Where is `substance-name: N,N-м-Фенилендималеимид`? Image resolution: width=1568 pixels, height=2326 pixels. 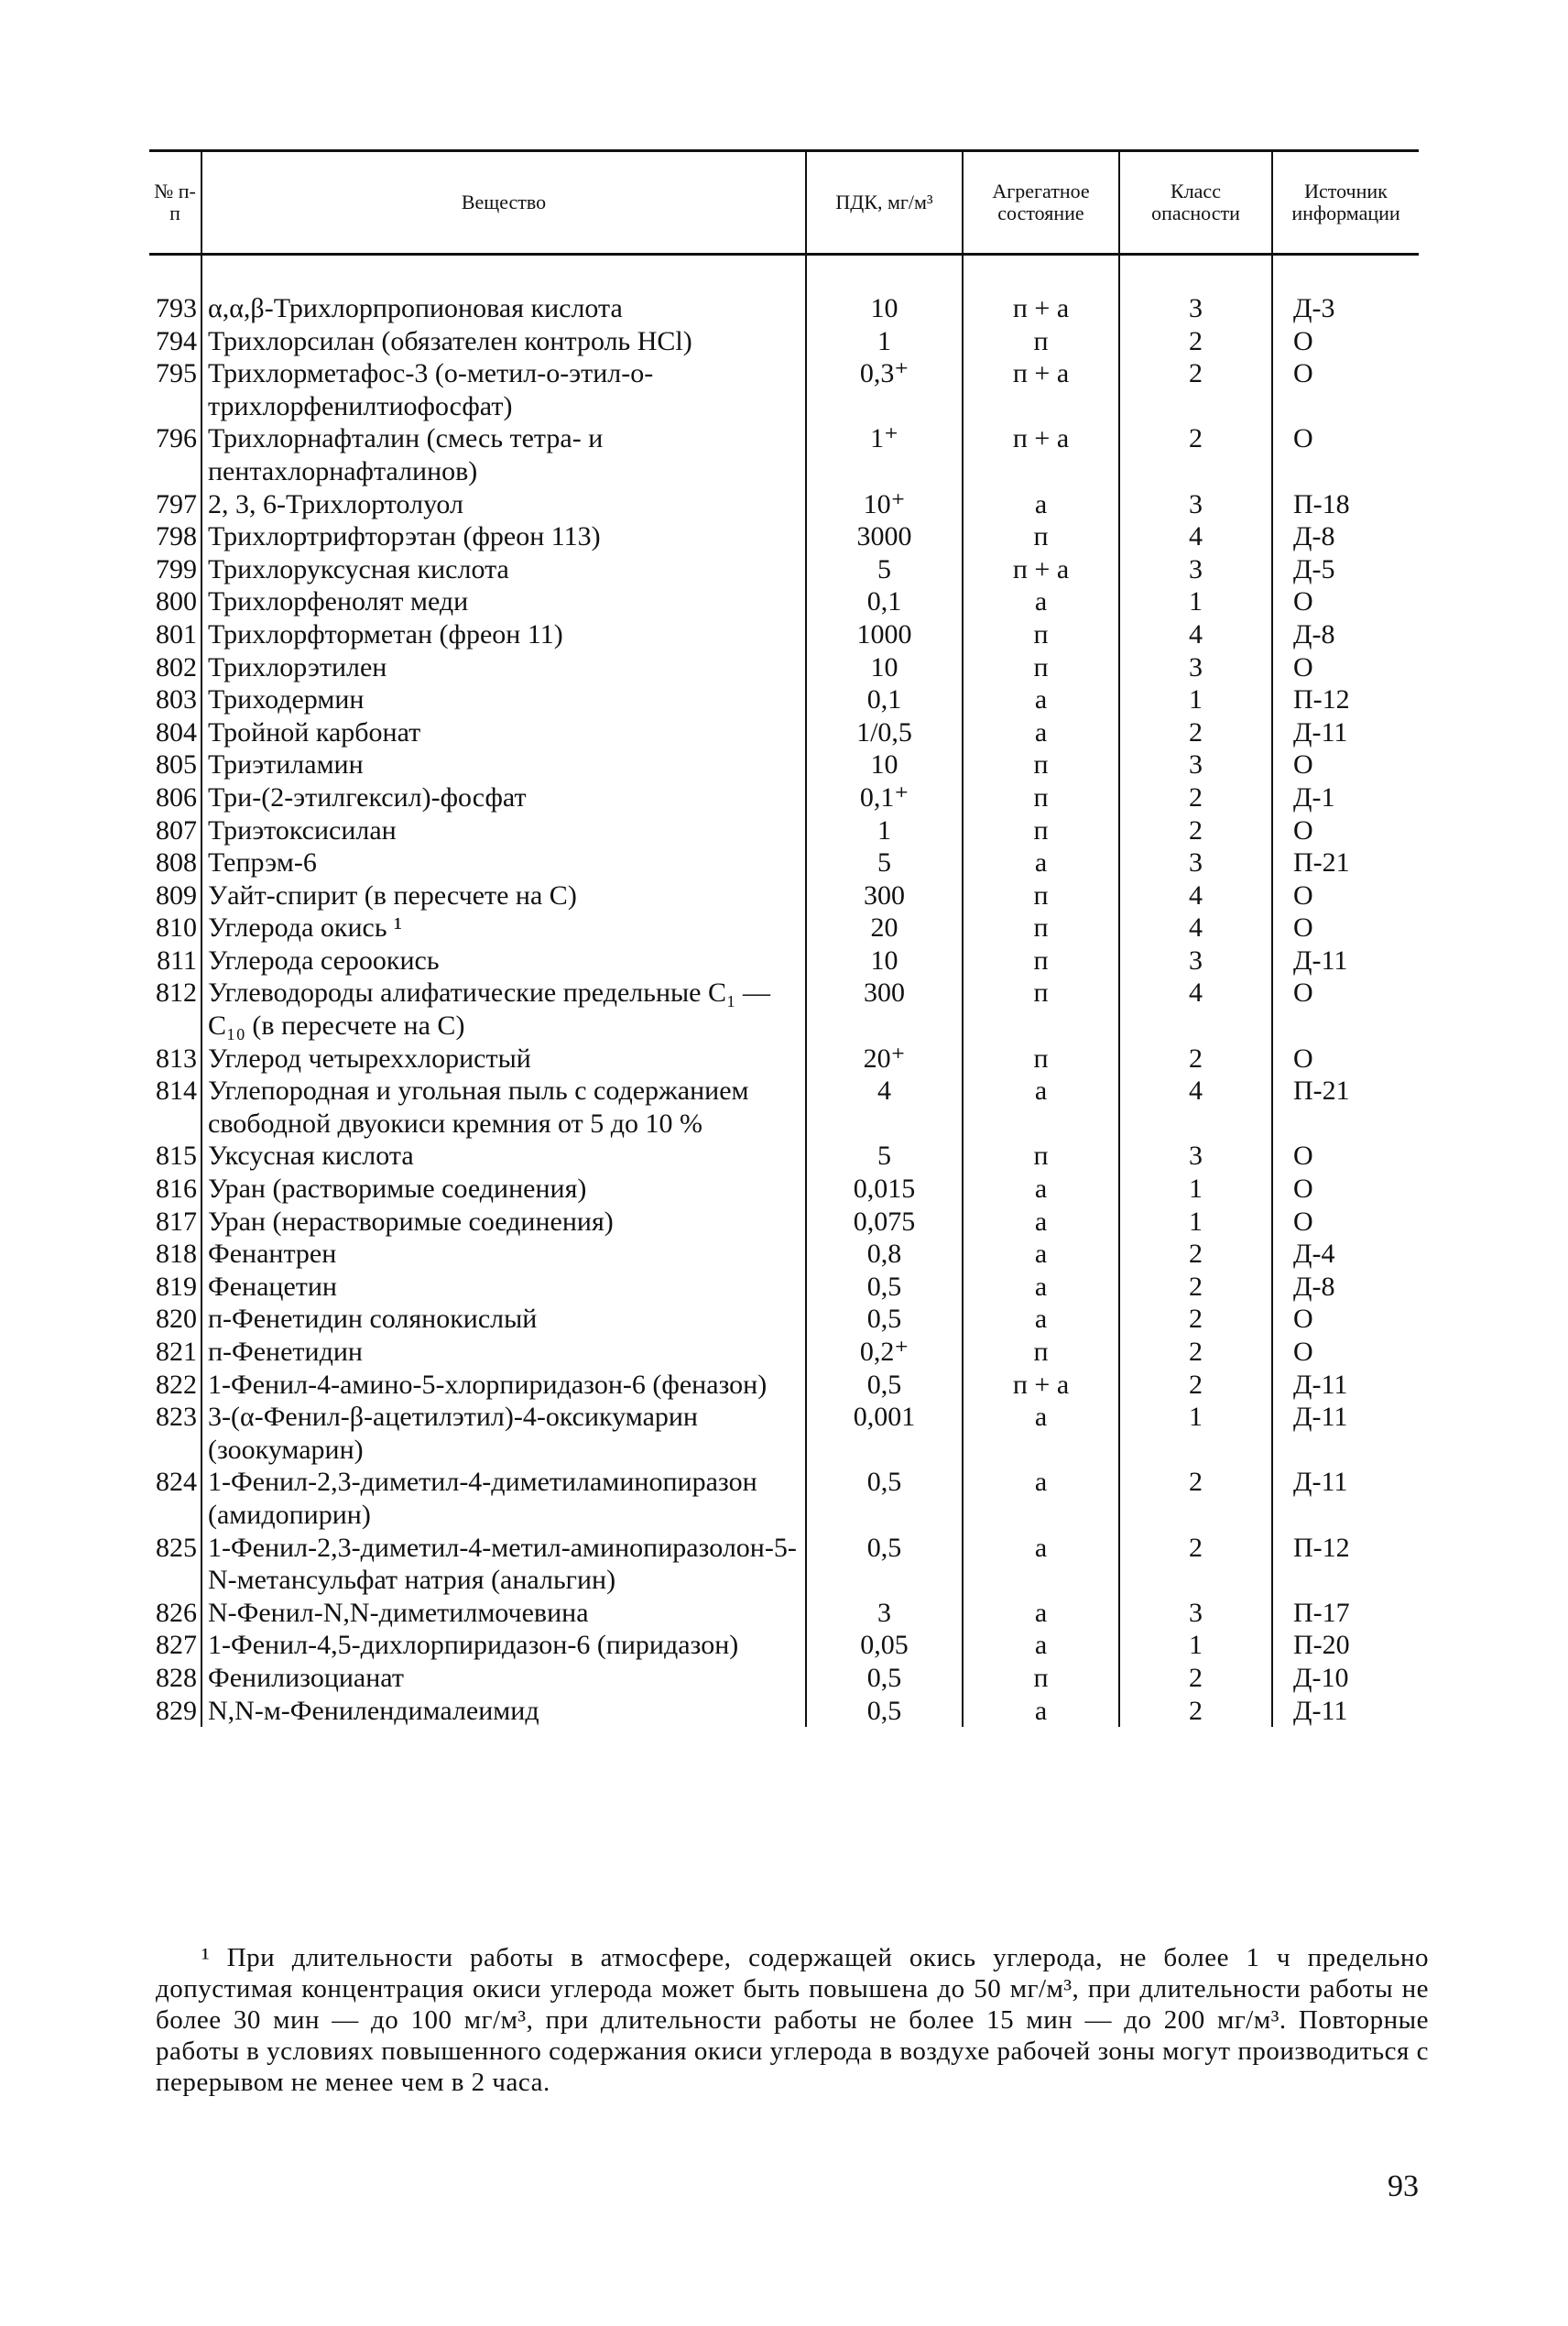 substance-name: N,N-м-Фенилендималеимид is located at coordinates (503, 1711).